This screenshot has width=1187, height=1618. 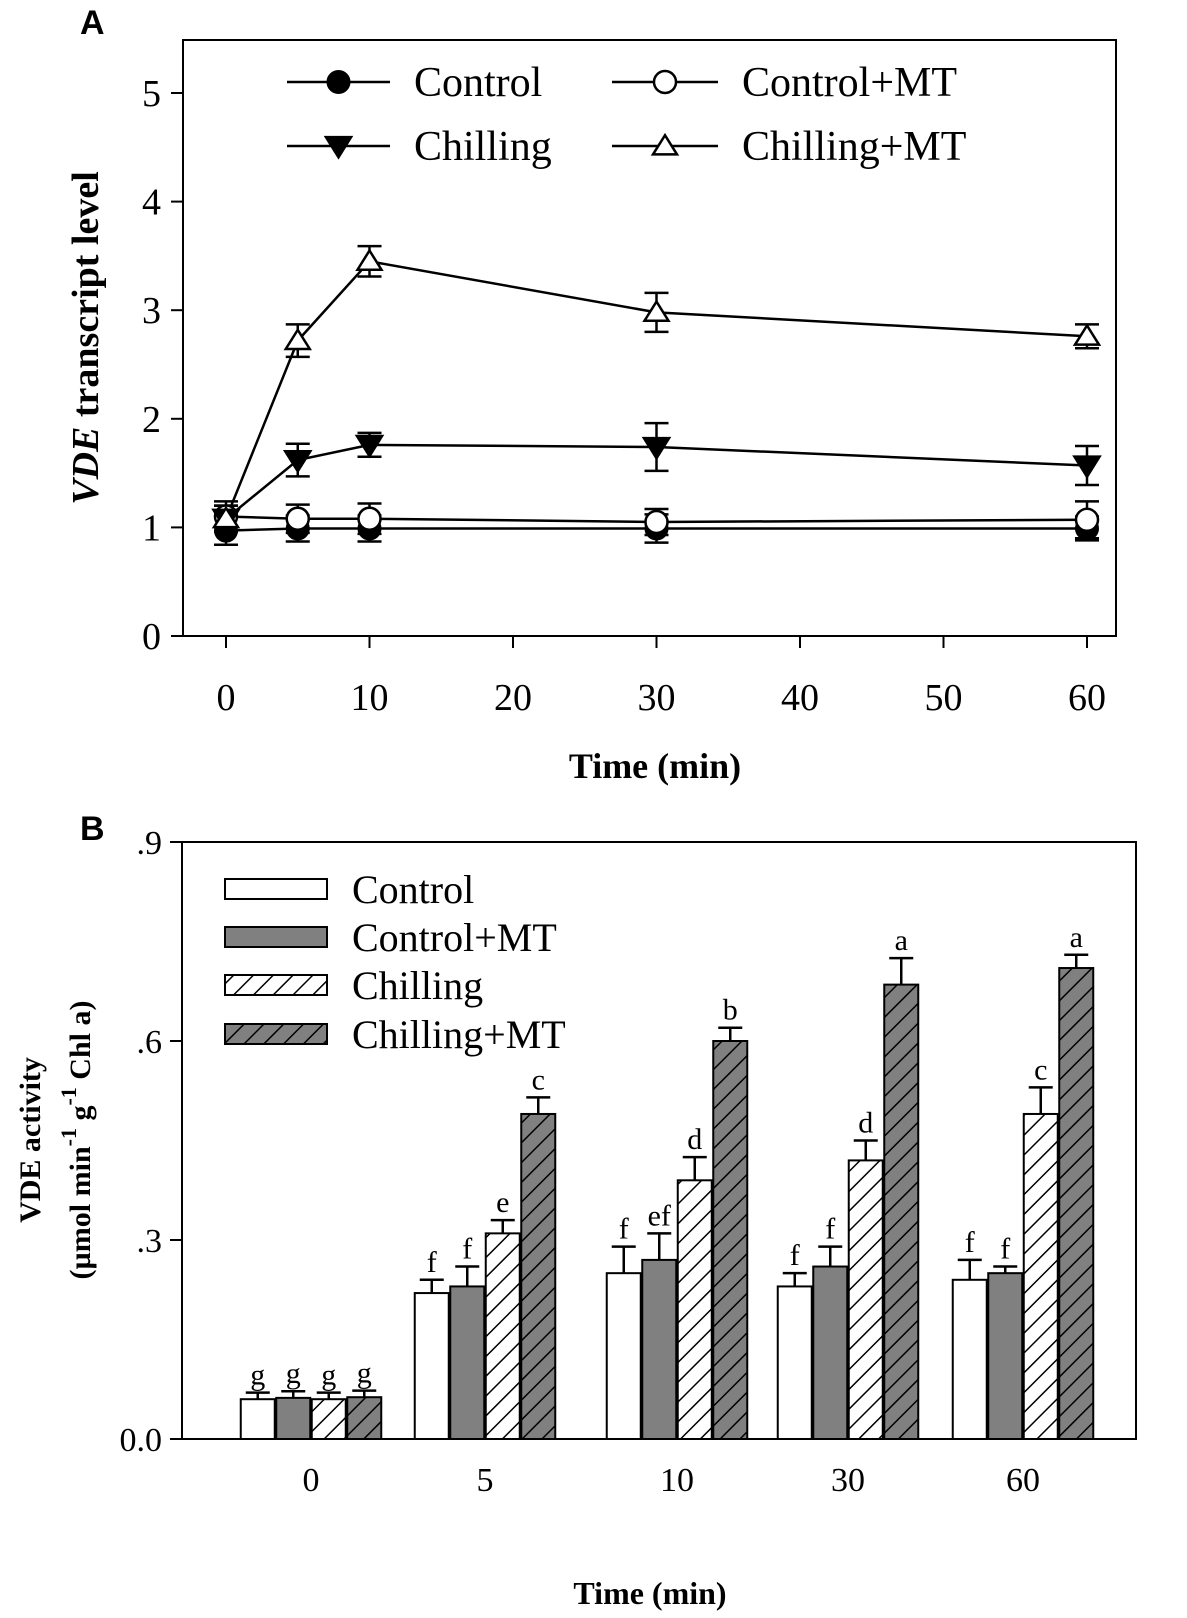 I want to click on y-tick-label-a: 5, so click(x=151, y=94).